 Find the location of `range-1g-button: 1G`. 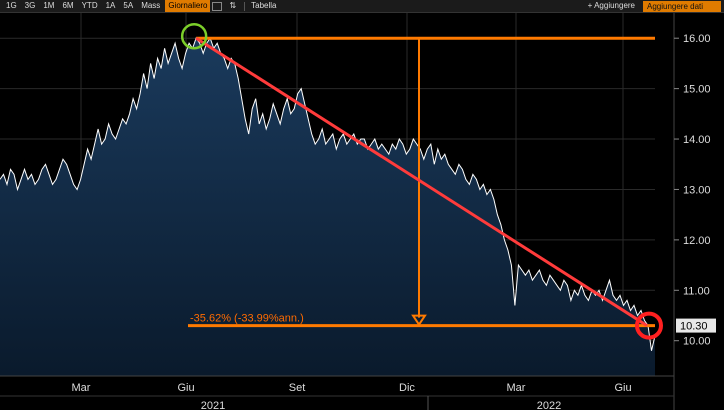

range-1g-button: 1G is located at coordinates (11, 5).